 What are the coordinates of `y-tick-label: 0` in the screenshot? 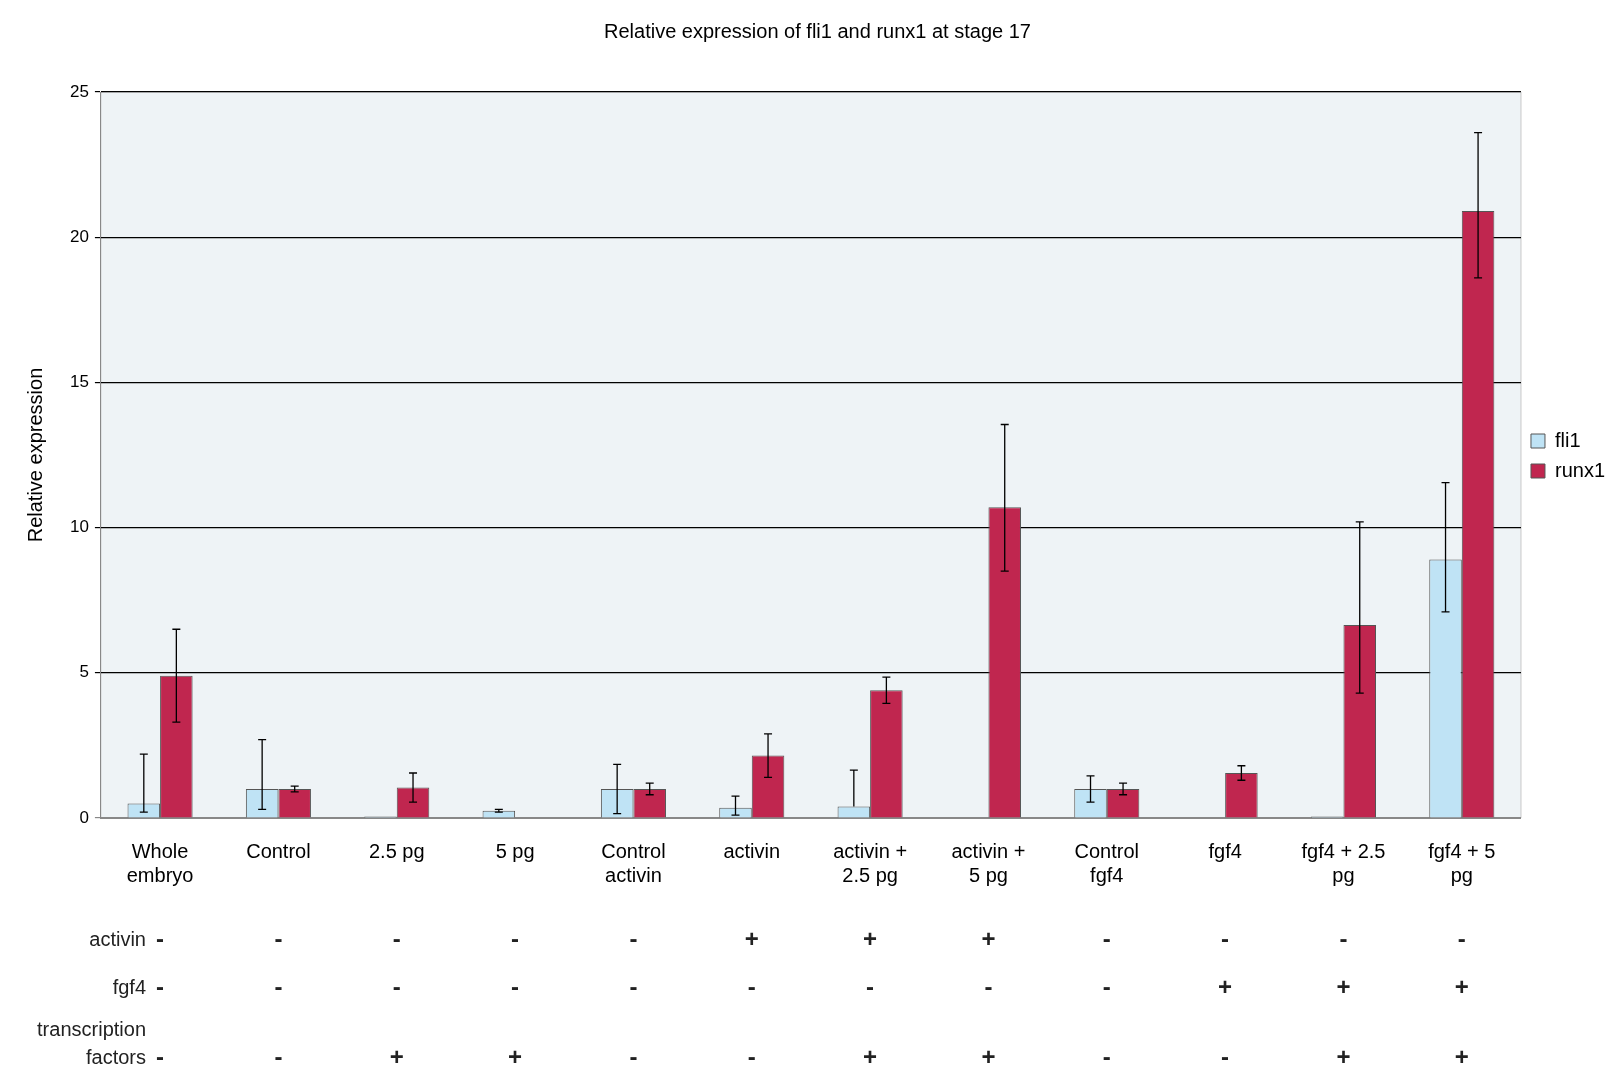 It's located at (84, 817).